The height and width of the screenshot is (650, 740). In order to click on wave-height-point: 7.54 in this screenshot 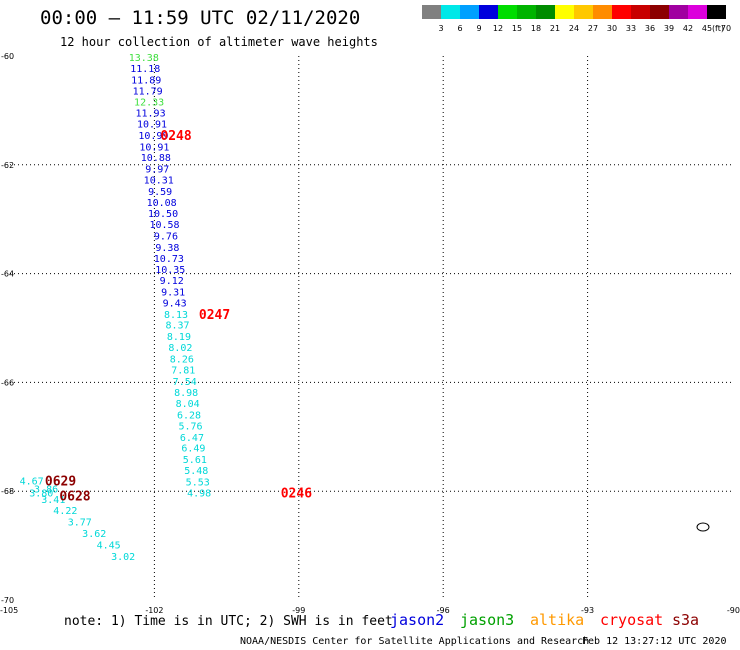, I will do `click(185, 382)`.